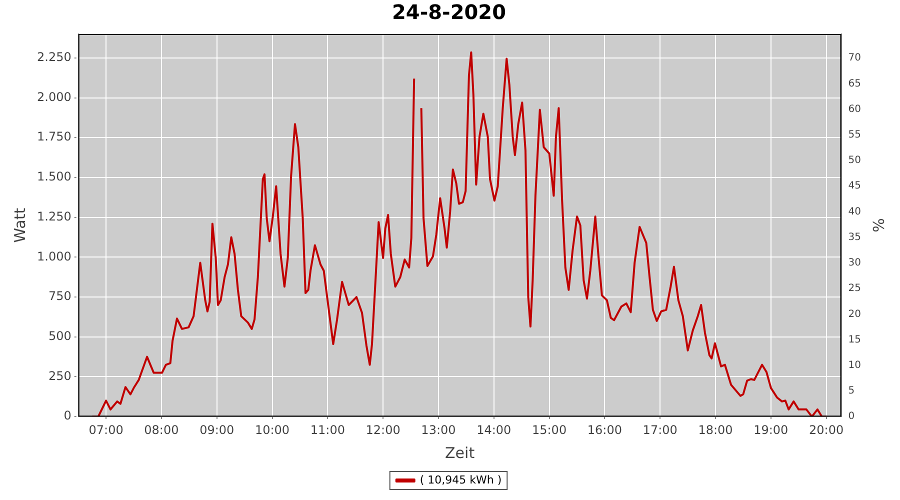 This screenshot has height=500, width=900. What do you see at coordinates (327, 429) in the screenshot?
I see `x-tick-label: 11:00` at bounding box center [327, 429].